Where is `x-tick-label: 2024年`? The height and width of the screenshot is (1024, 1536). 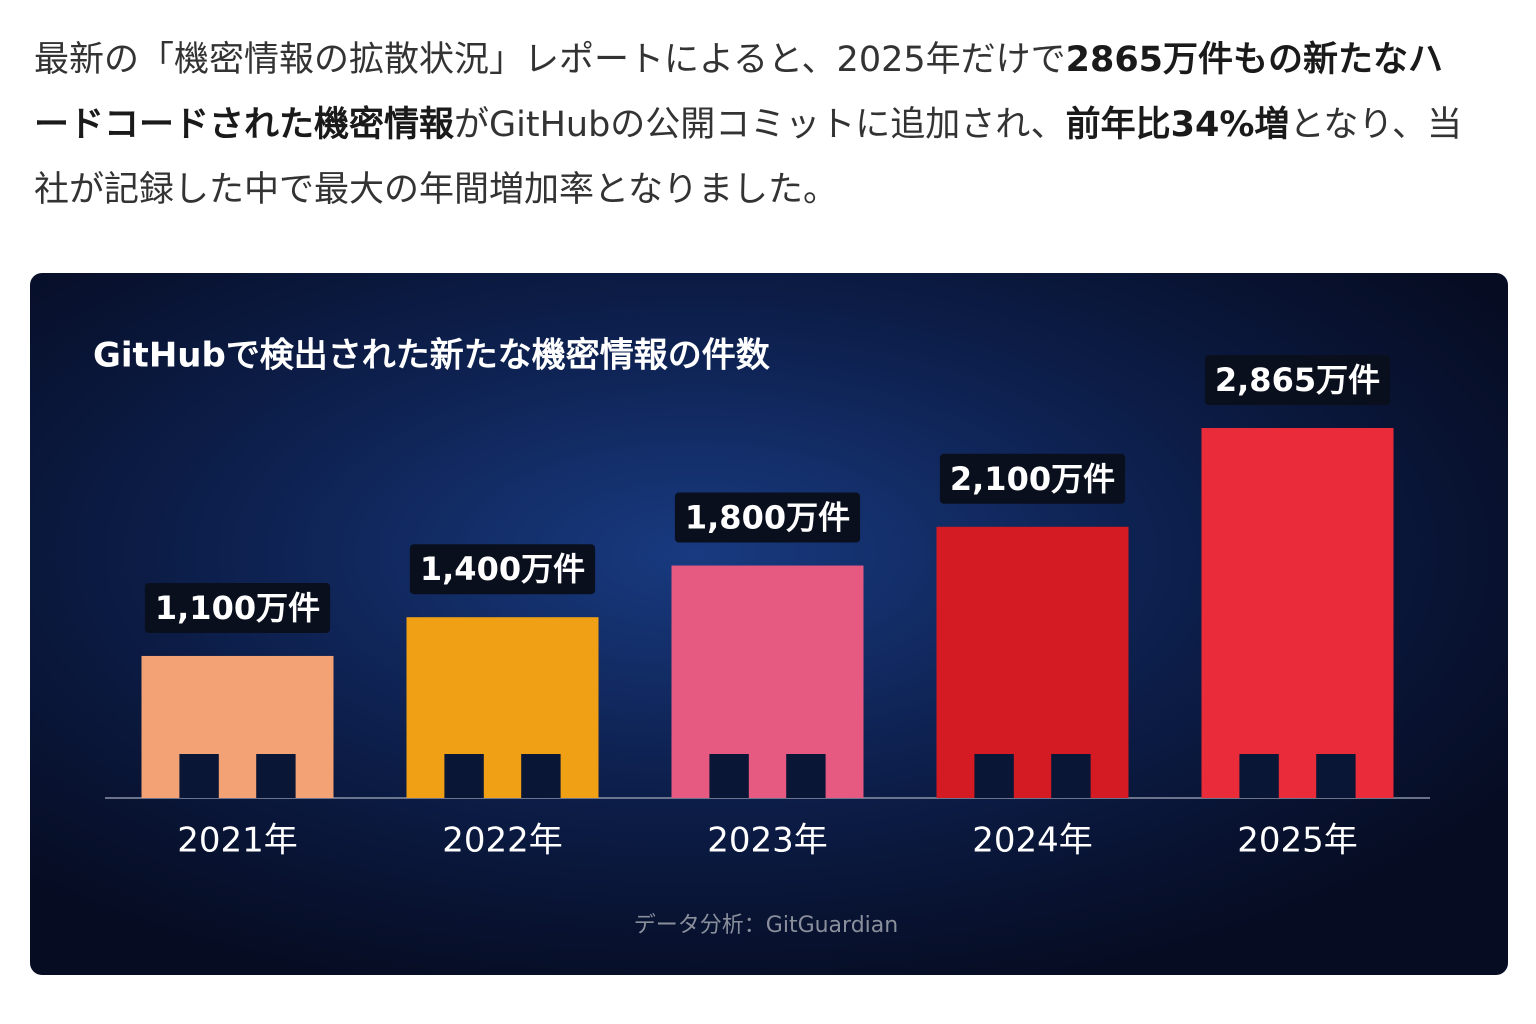 x-tick-label: 2024年 is located at coordinates (1032, 841).